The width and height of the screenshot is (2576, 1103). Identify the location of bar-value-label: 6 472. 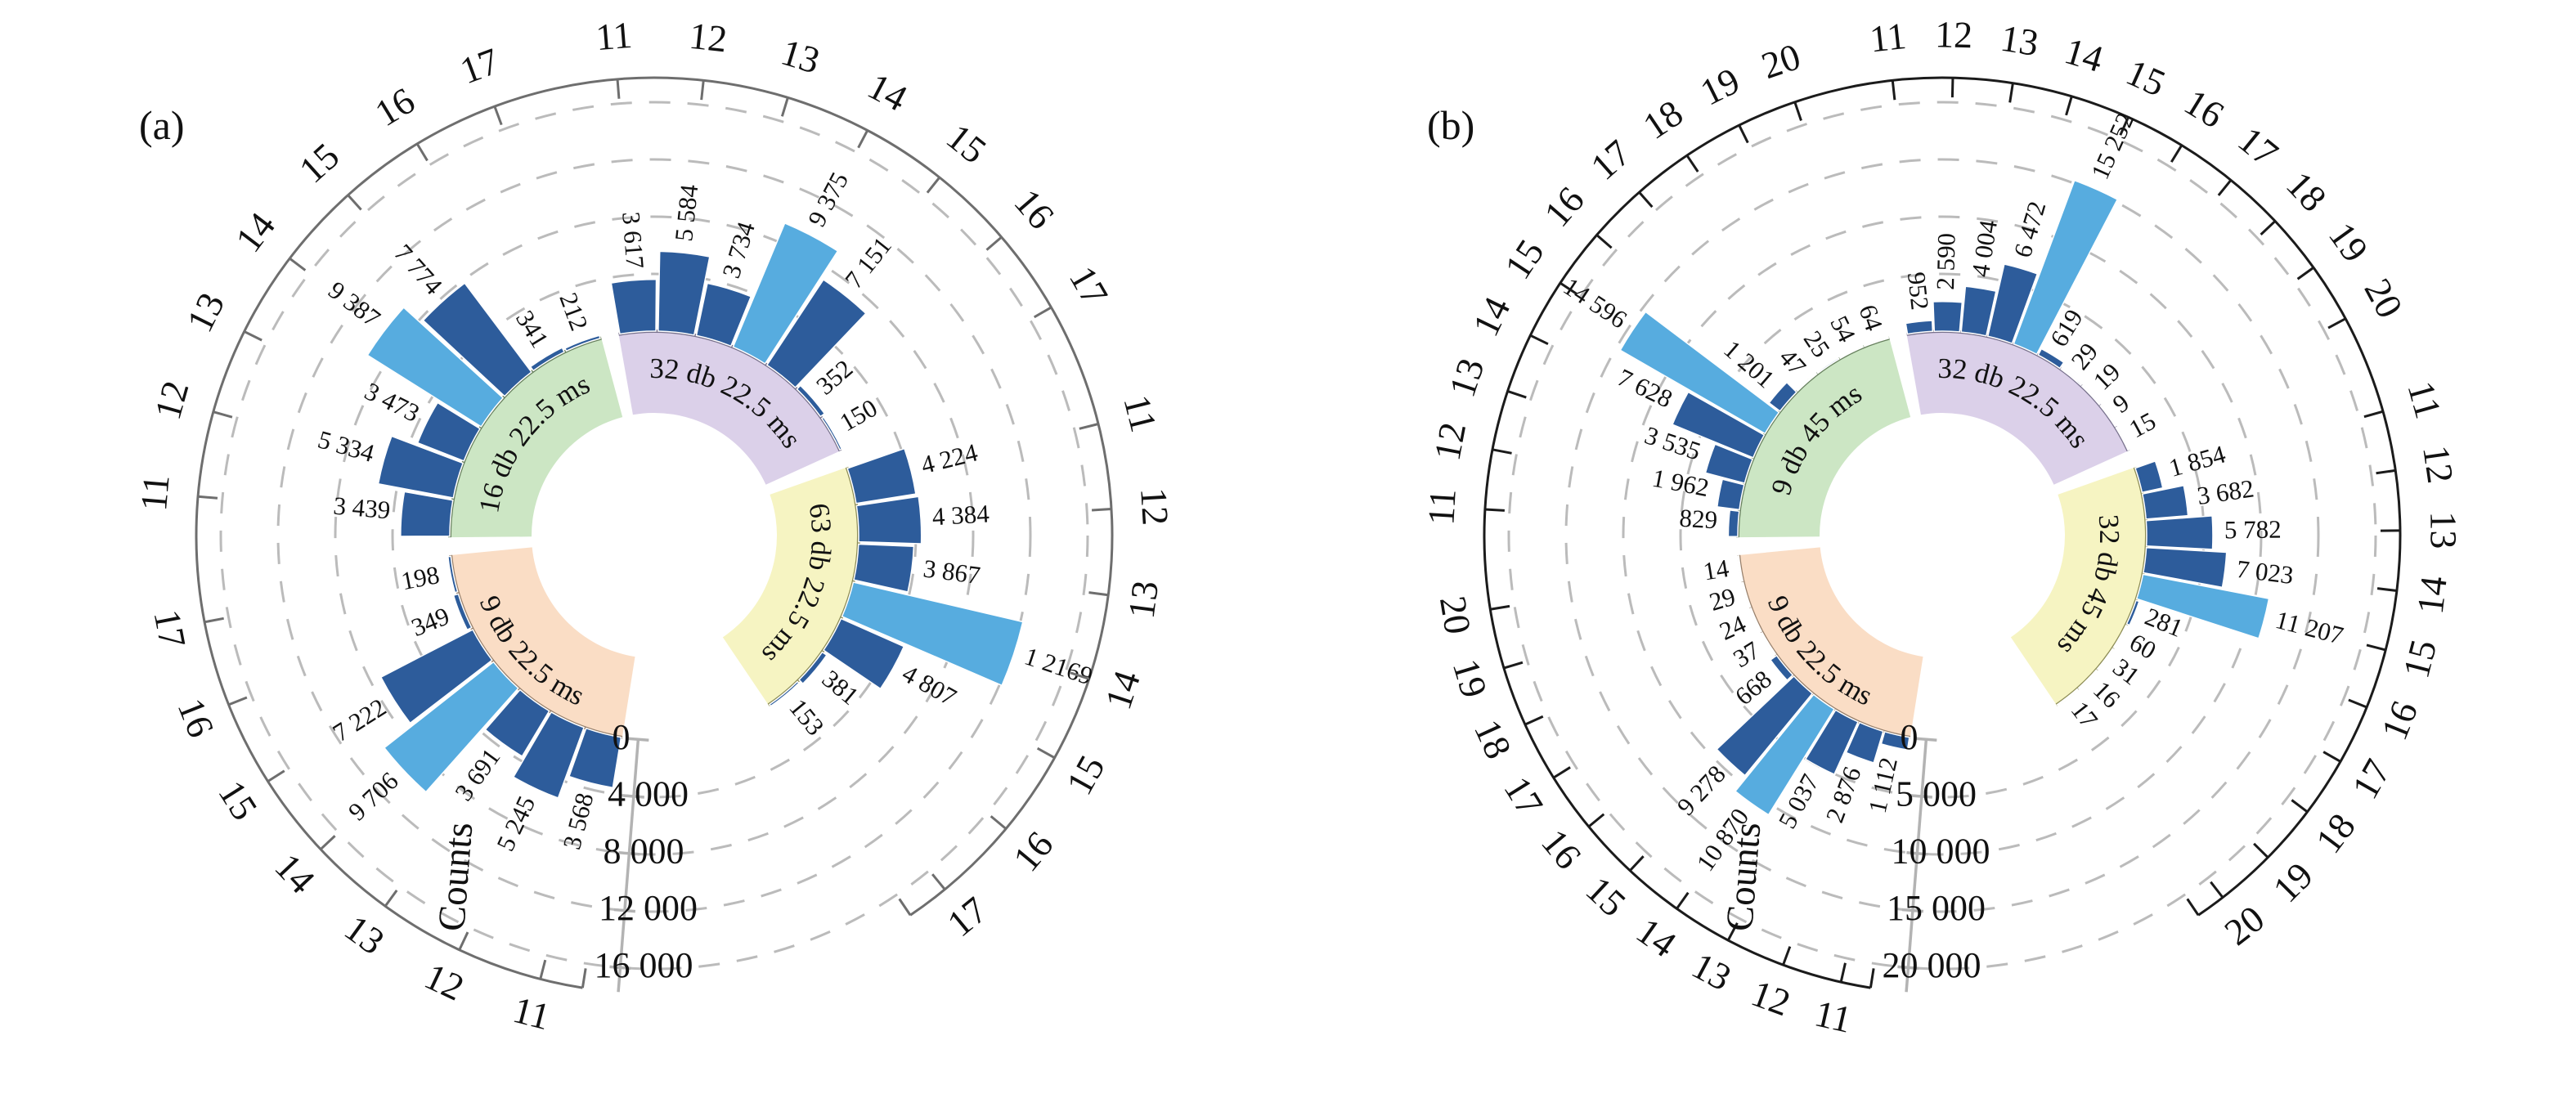
(2030, 229).